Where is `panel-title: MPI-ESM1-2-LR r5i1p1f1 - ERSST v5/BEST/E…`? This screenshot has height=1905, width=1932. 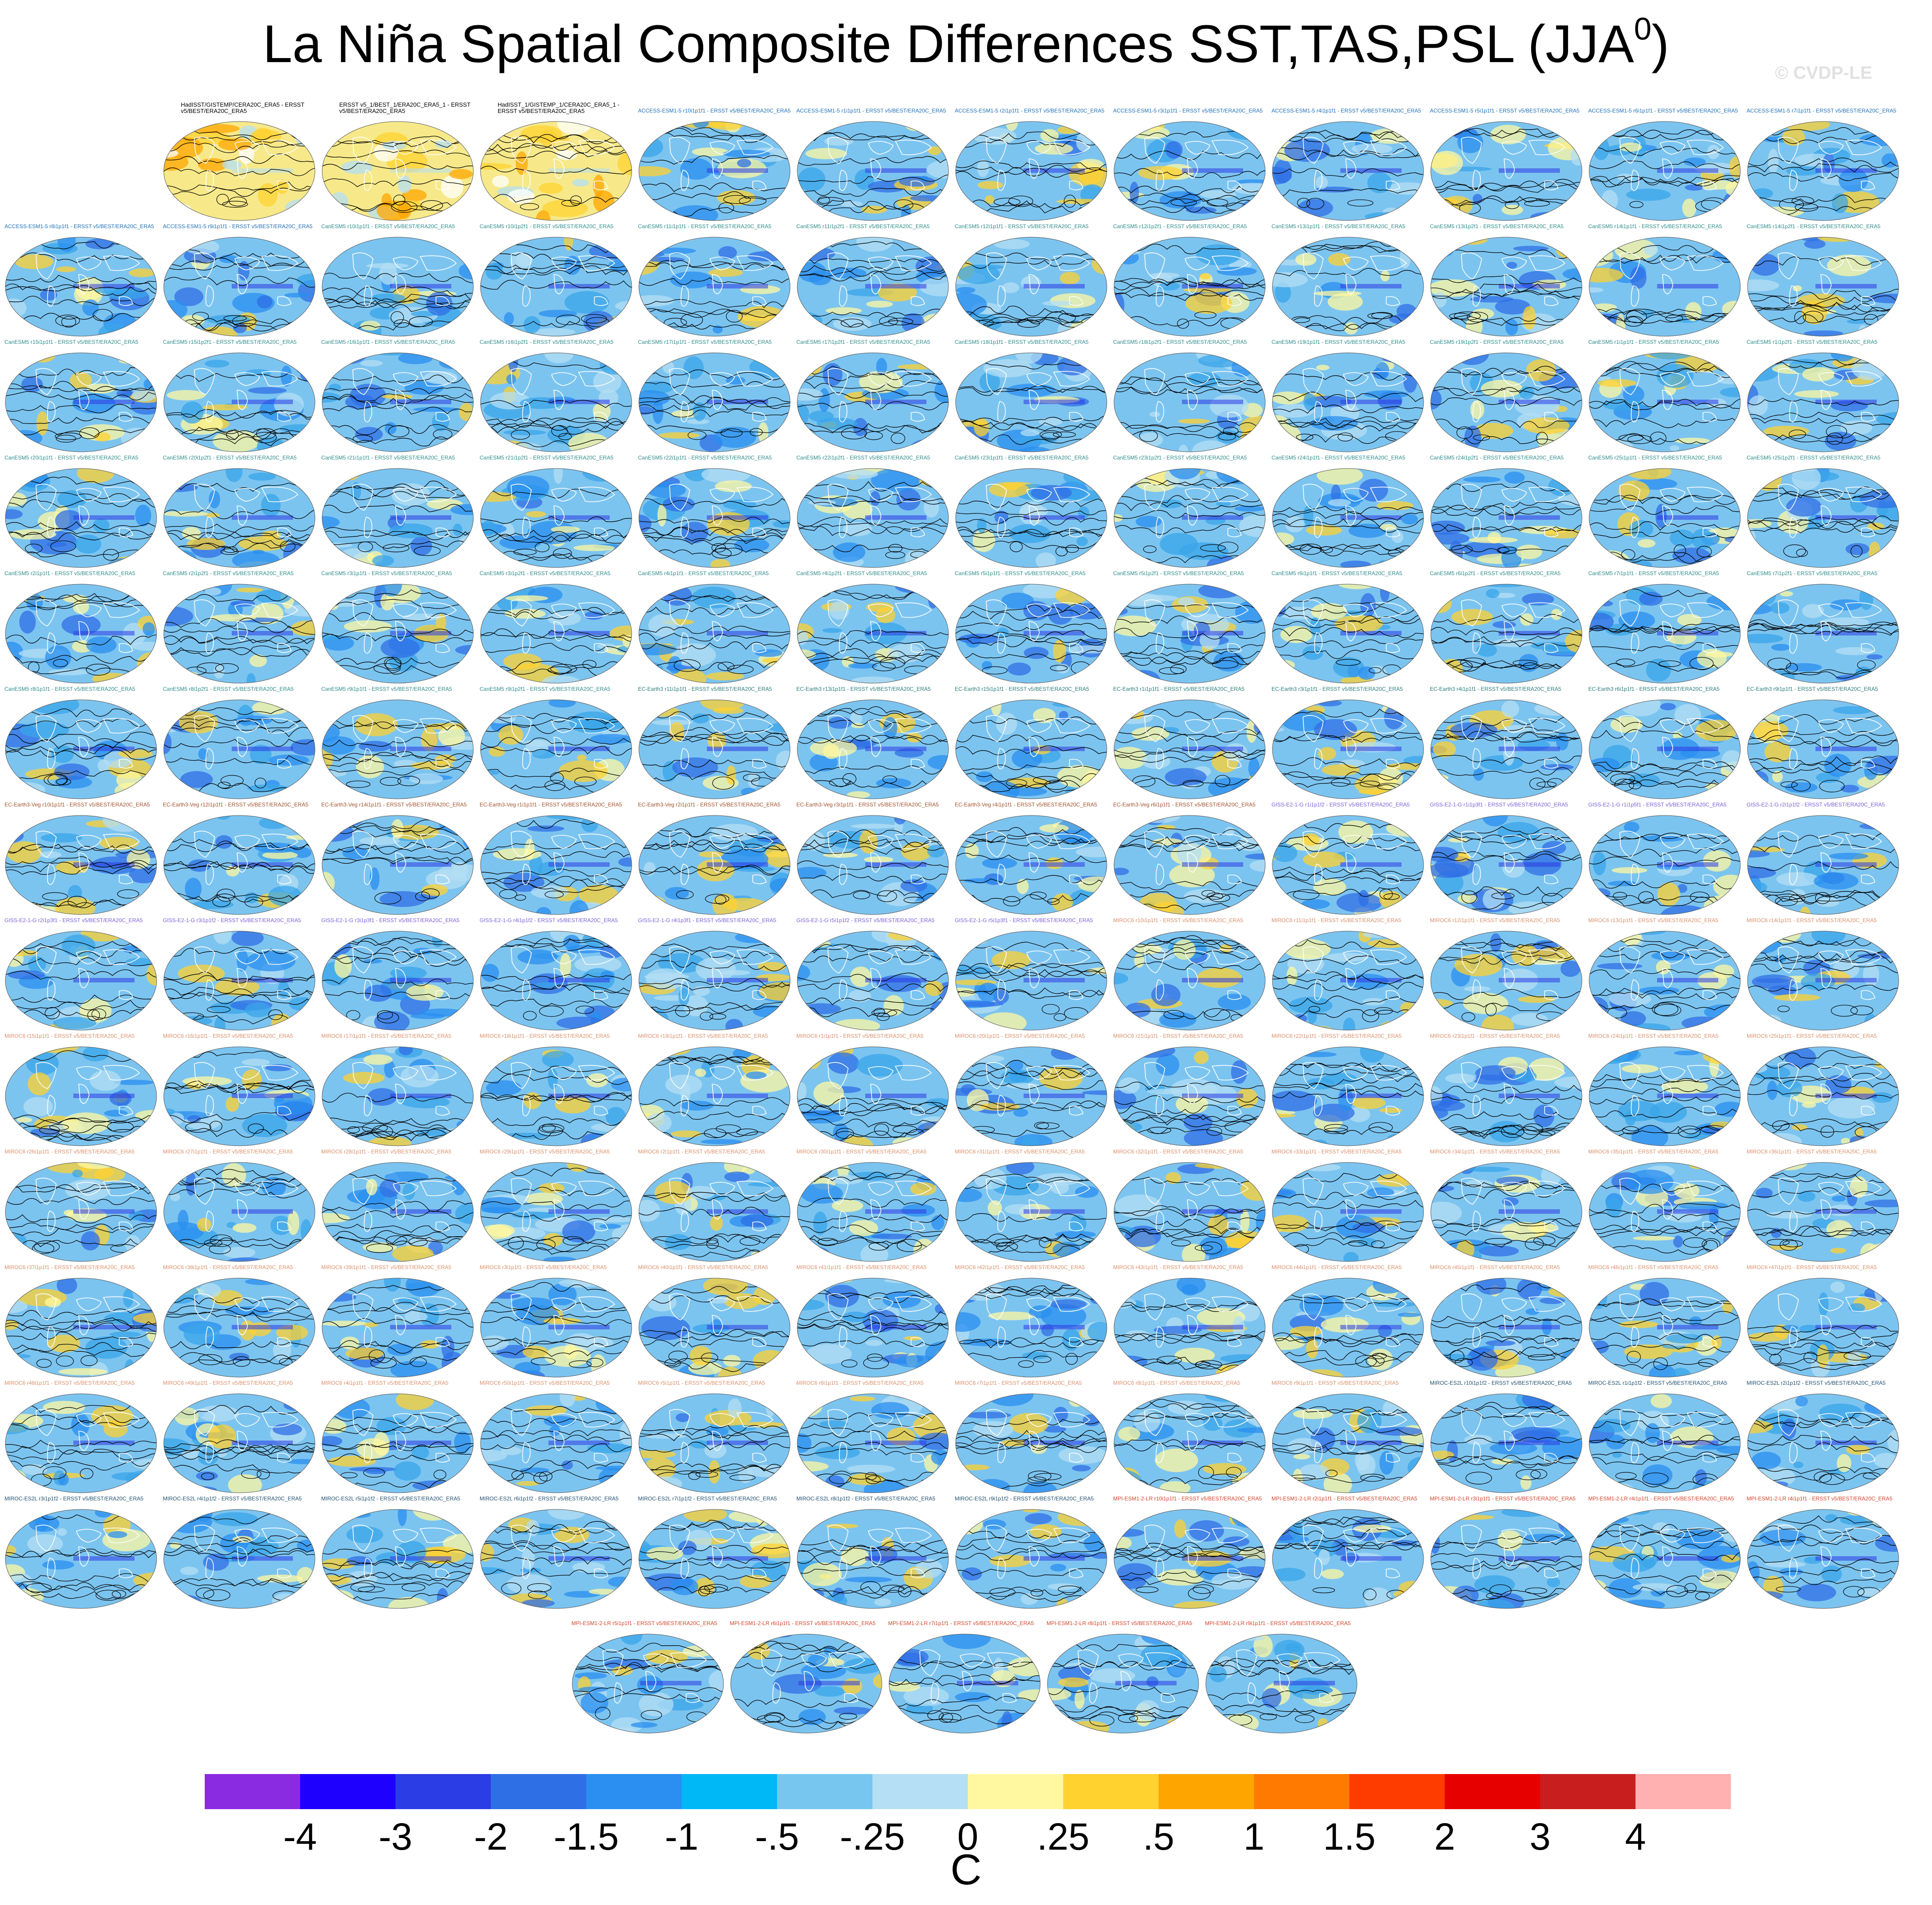
panel-title: MPI-ESM1-2-LR r5i1p1f1 - ERSST v5/BEST/E… is located at coordinates (644, 1623).